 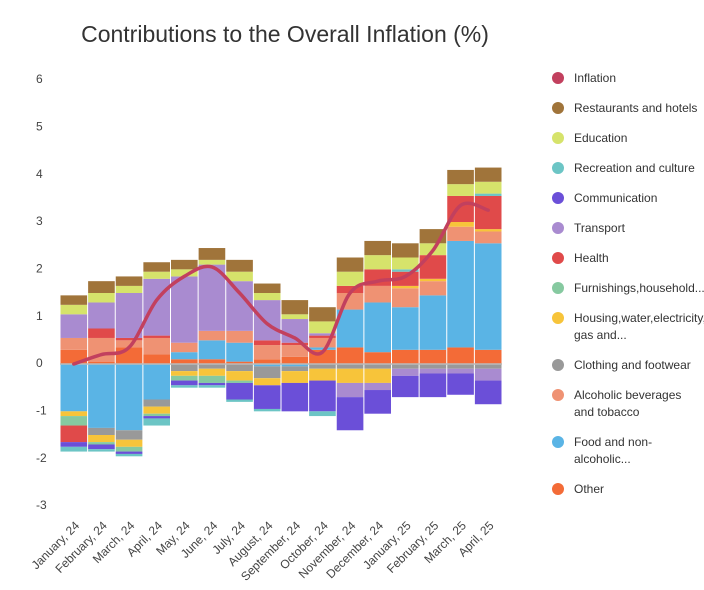 What do you see at coordinates (627, 168) in the screenshot?
I see `legend-item: Recreation and culture` at bounding box center [627, 168].